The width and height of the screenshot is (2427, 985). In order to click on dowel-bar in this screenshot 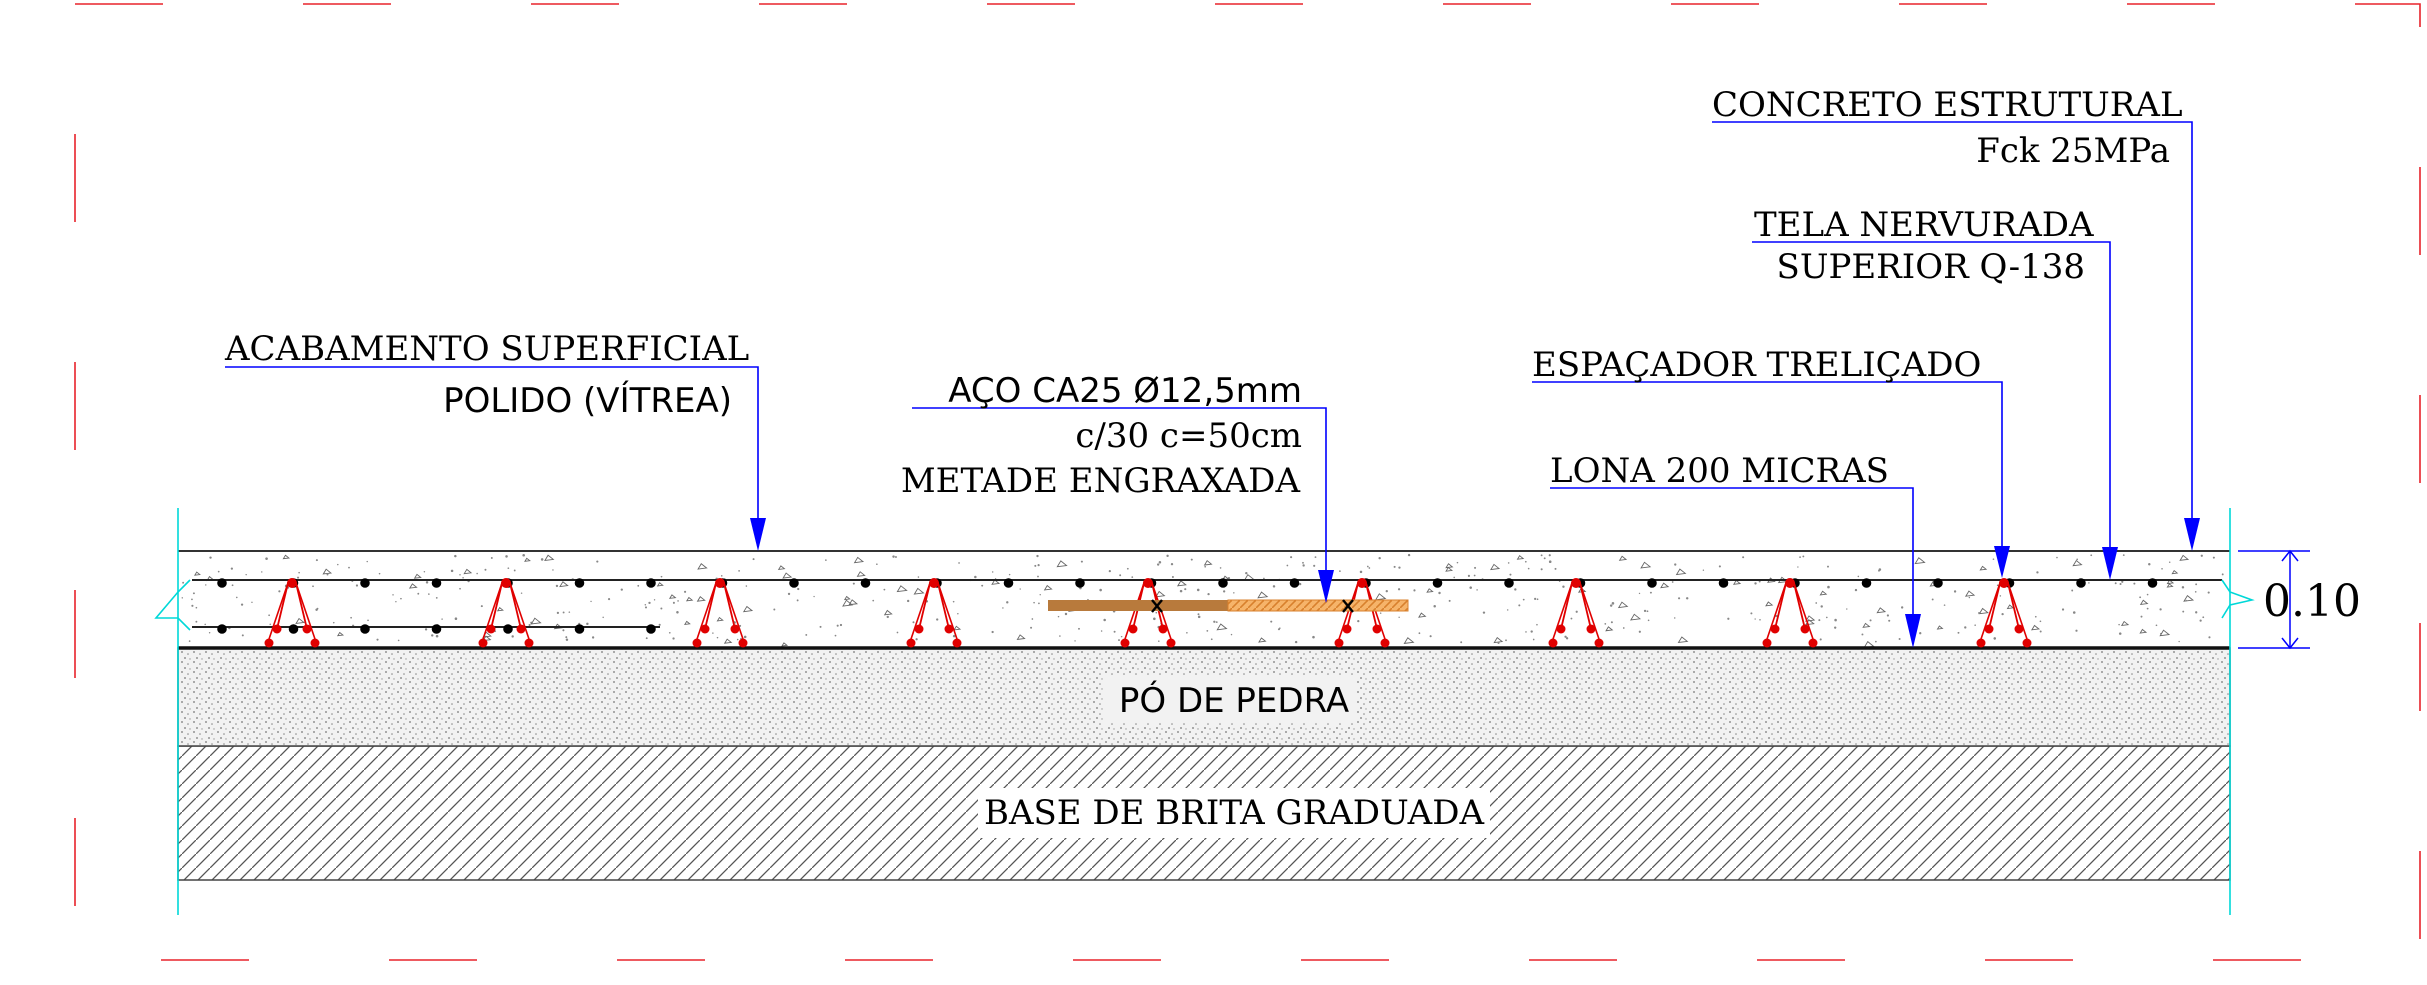, I will do `click(1228, 606)`.